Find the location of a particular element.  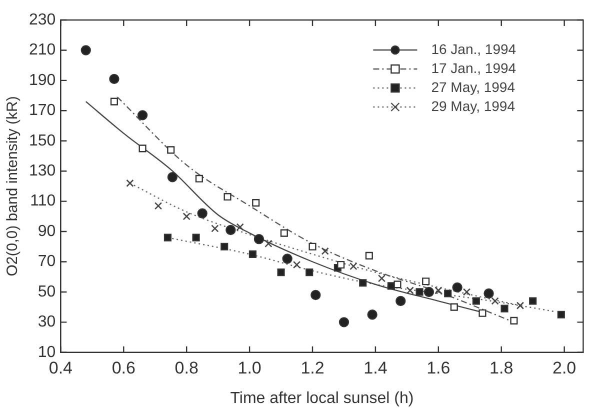

y-tick-label: 230 is located at coordinates (42, 19).